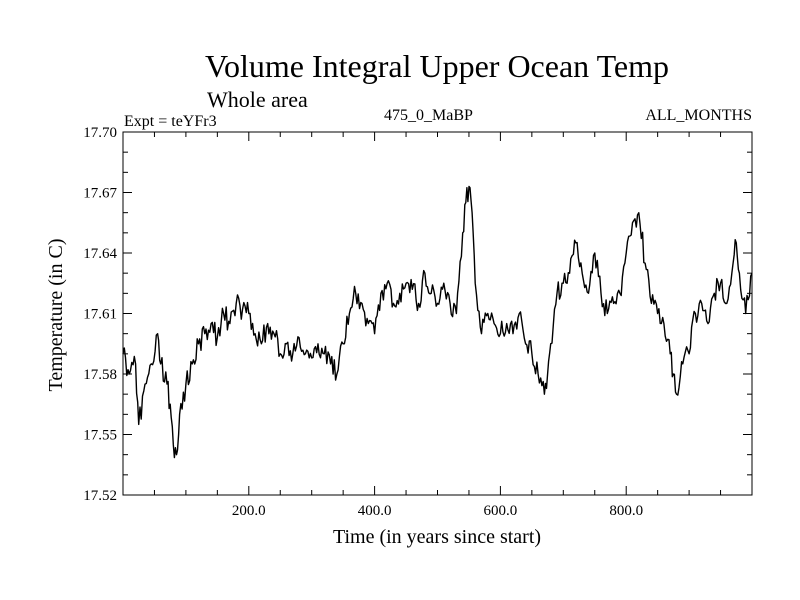  Describe the element at coordinates (100, 133) in the screenshot. I see `y-tick-label: 17.70` at that location.